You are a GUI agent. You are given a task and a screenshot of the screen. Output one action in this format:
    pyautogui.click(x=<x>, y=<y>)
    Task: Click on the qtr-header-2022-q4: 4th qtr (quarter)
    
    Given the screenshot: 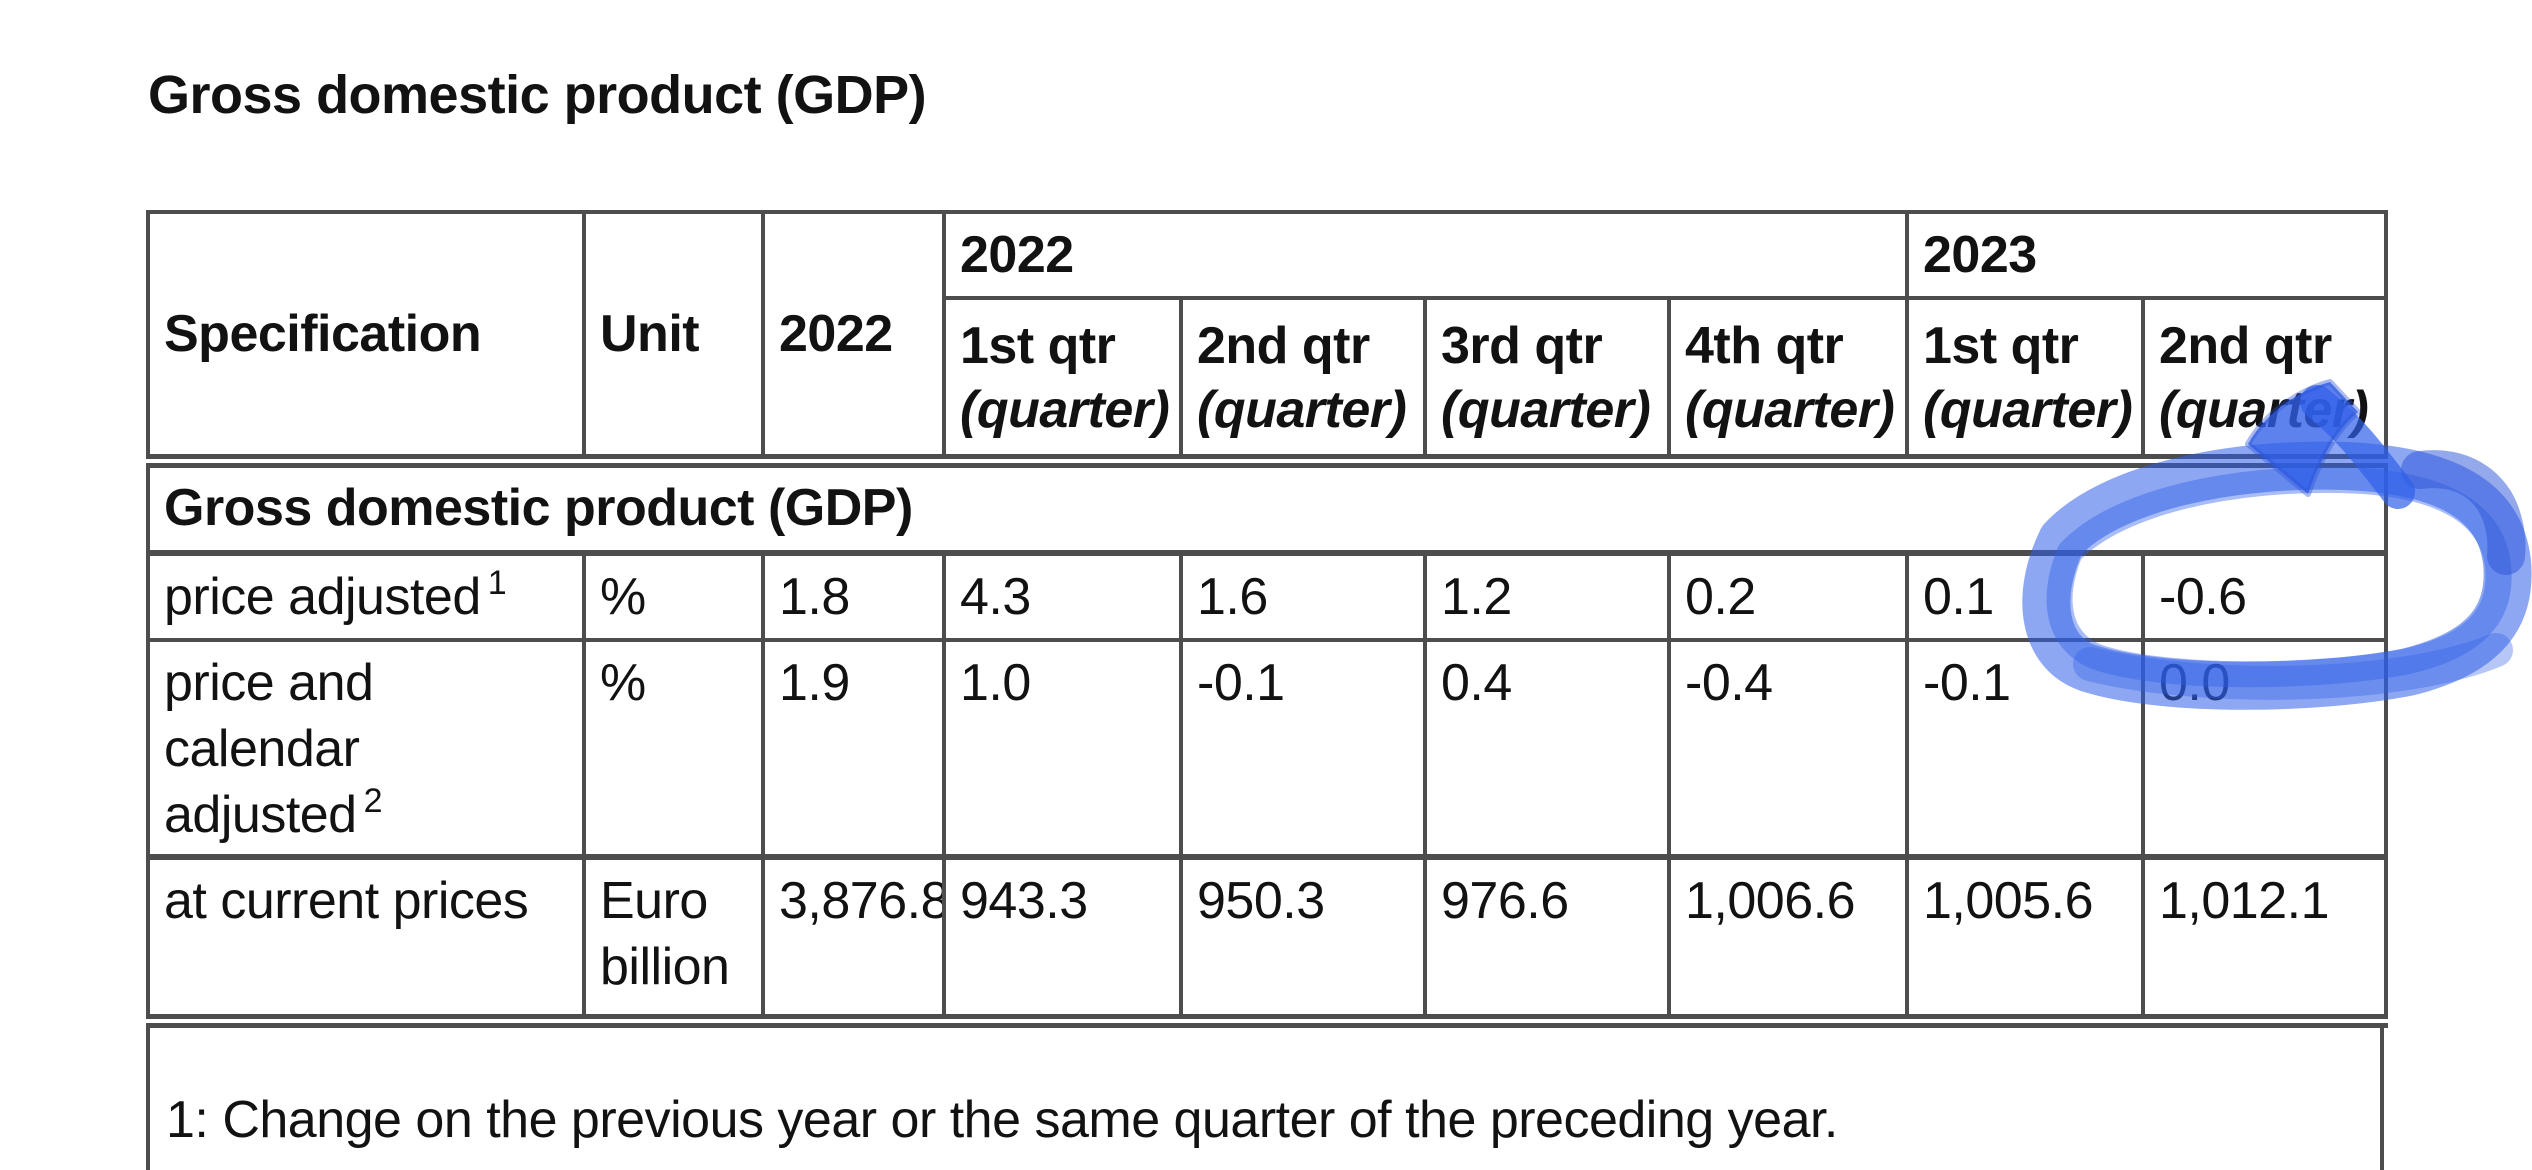 What is the action you would take?
    pyautogui.click(x=1788, y=383)
    